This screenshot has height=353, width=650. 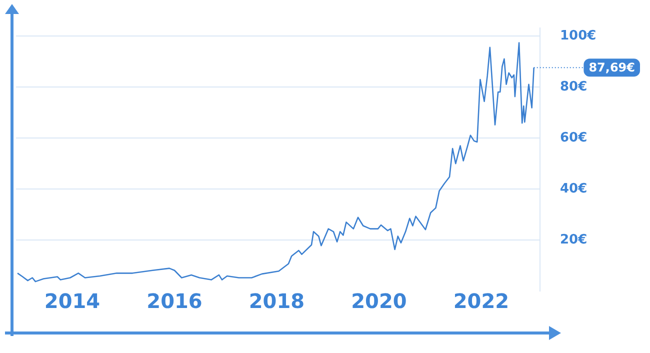 I want to click on y-tick-label: 20€, so click(x=574, y=240).